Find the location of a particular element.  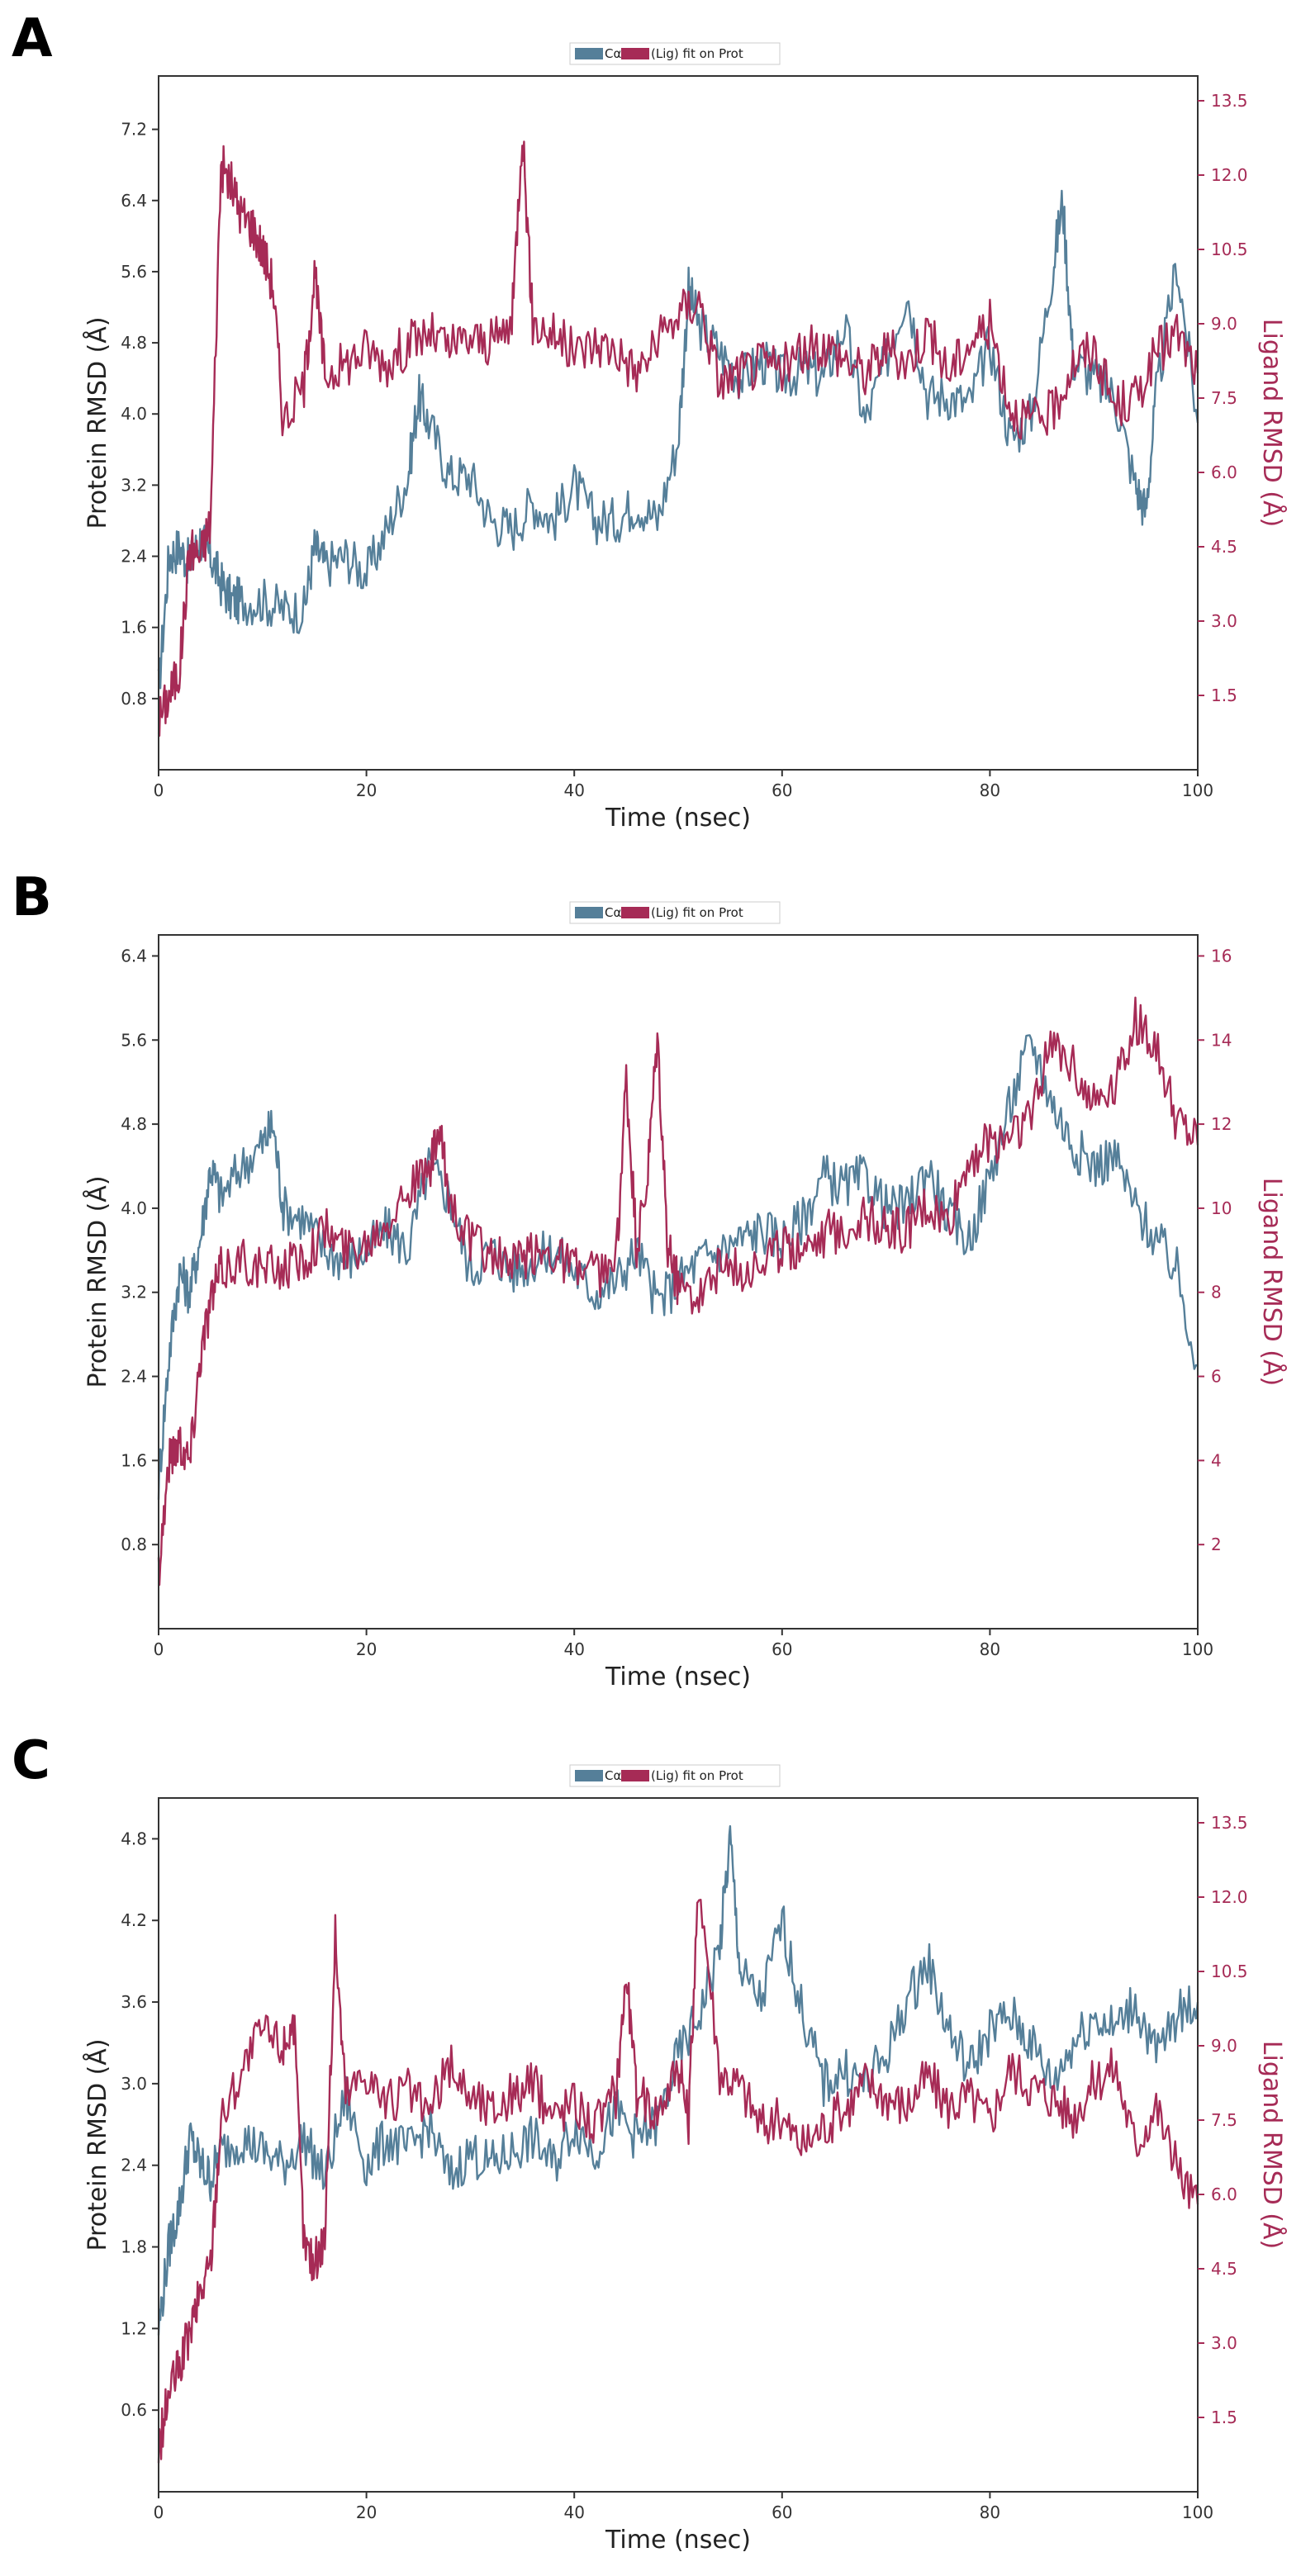

y-left-tick-label: 1.8 is located at coordinates (134, 2247).